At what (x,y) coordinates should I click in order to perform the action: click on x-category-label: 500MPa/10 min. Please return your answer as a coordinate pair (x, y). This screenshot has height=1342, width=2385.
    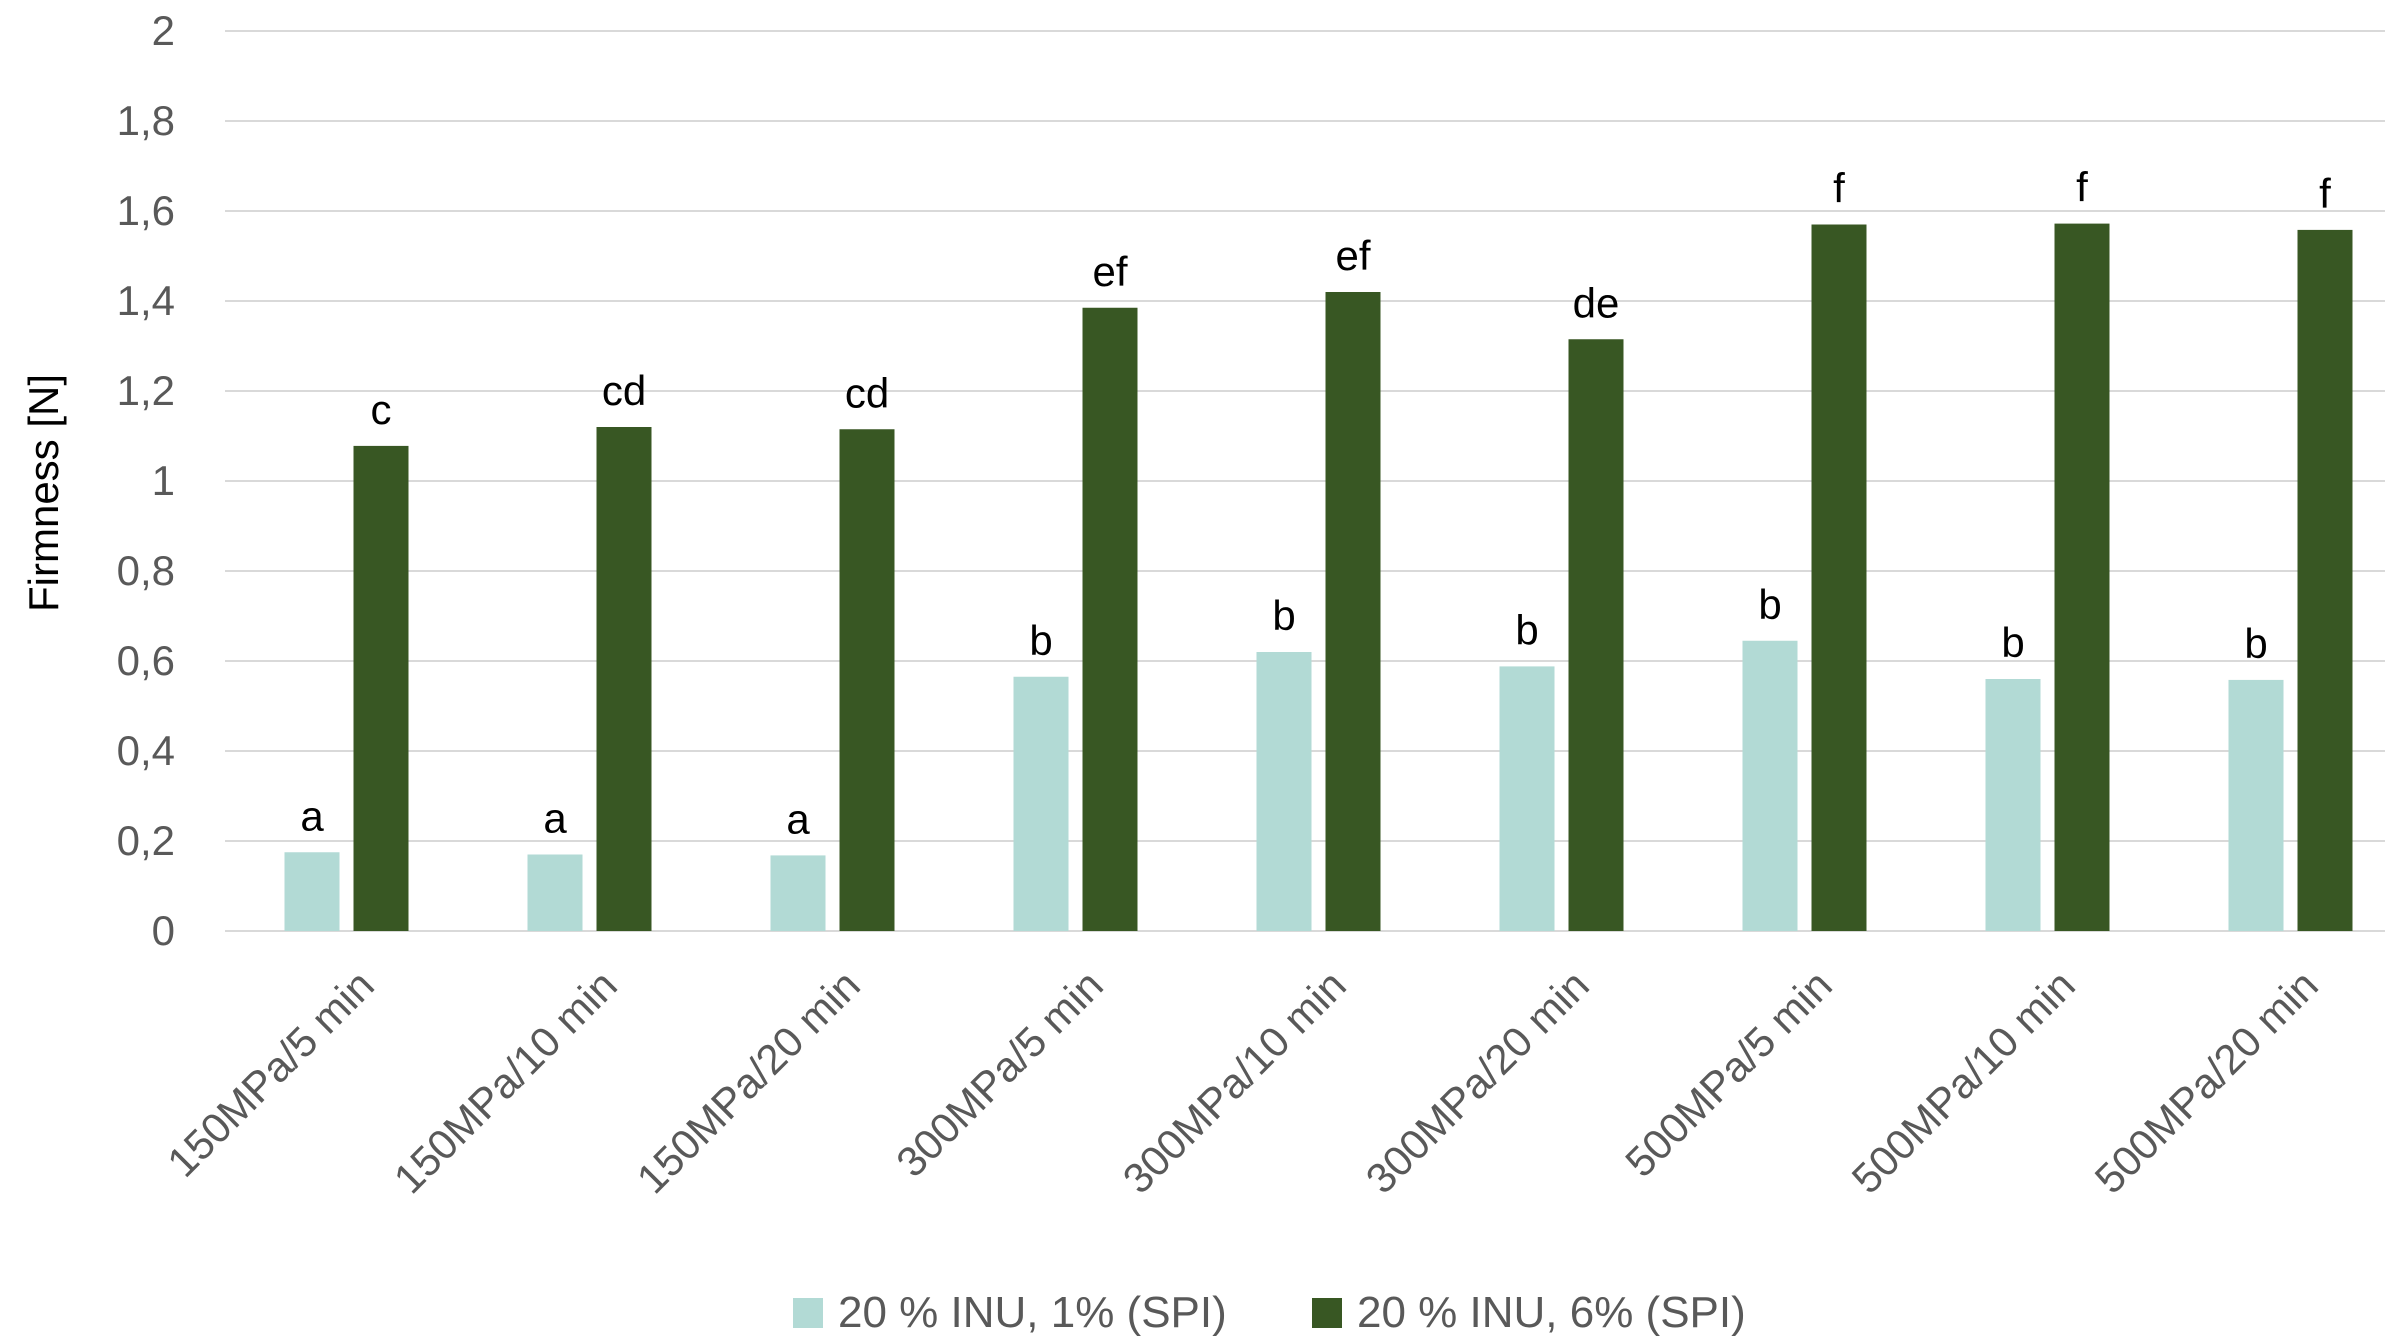
    Looking at the image, I should click on (1963, 1081).